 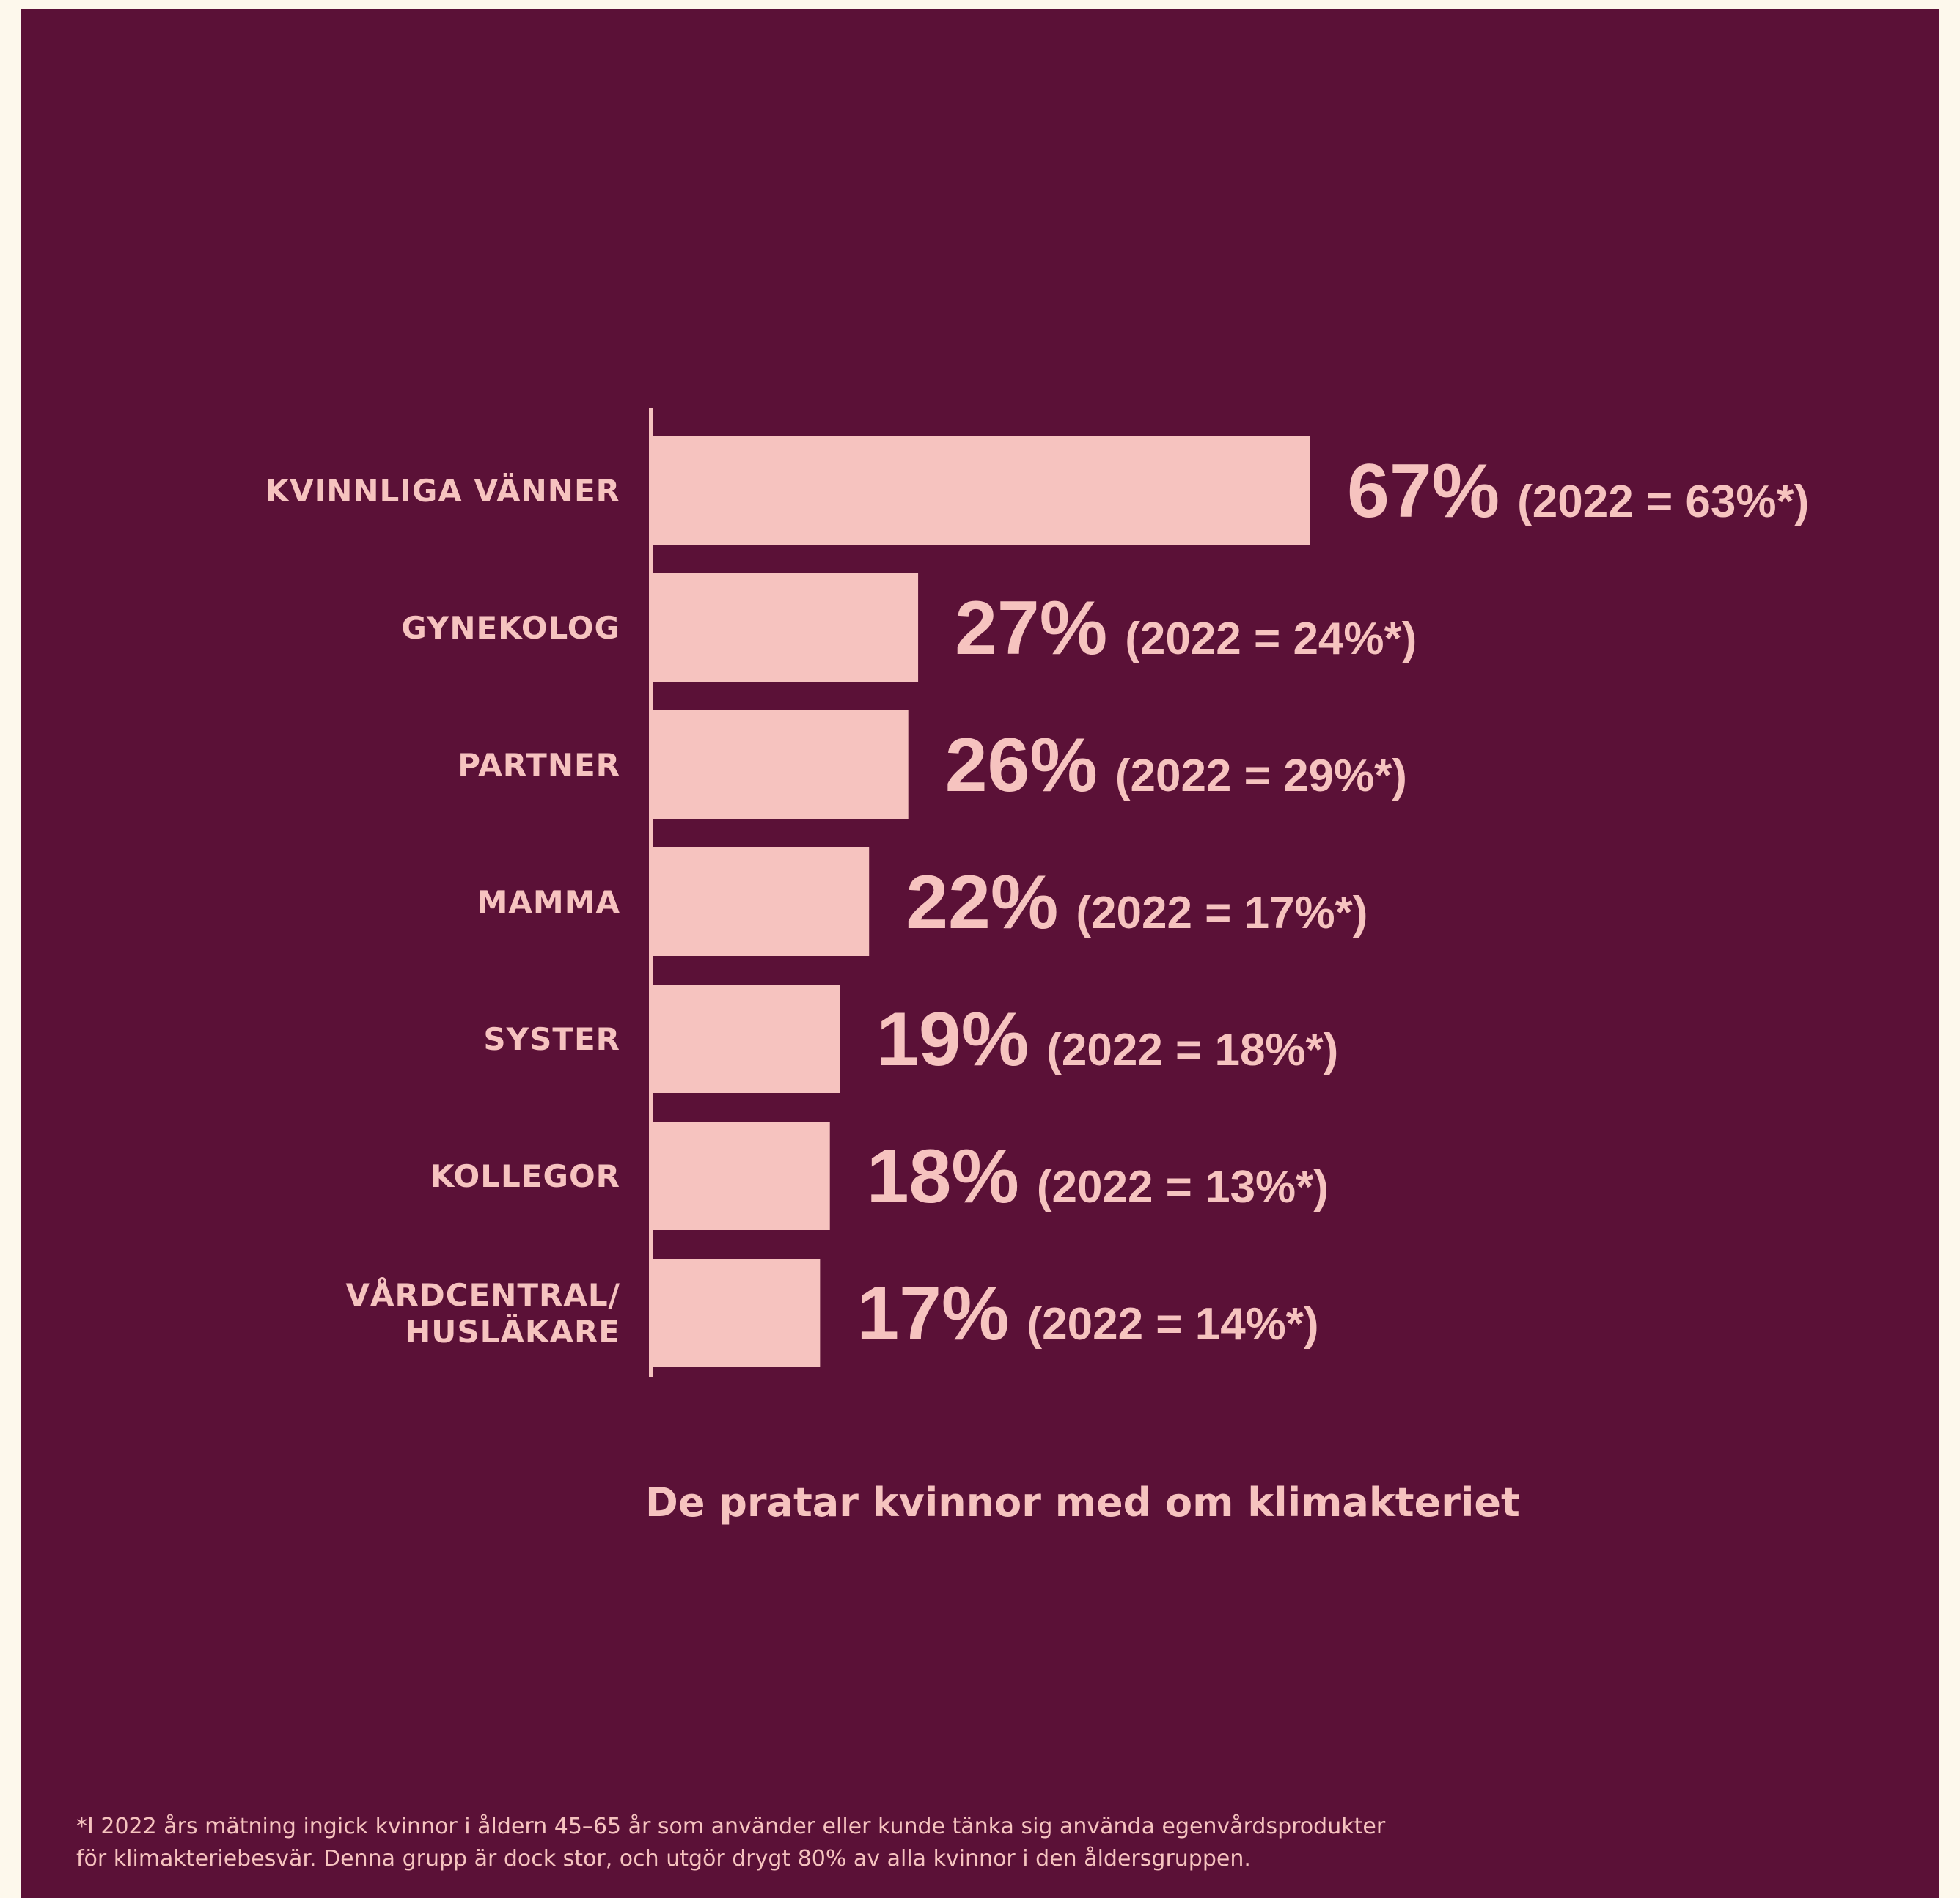 I want to click on comparison-label: (2022 = 18%*), so click(x=1192, y=1050).